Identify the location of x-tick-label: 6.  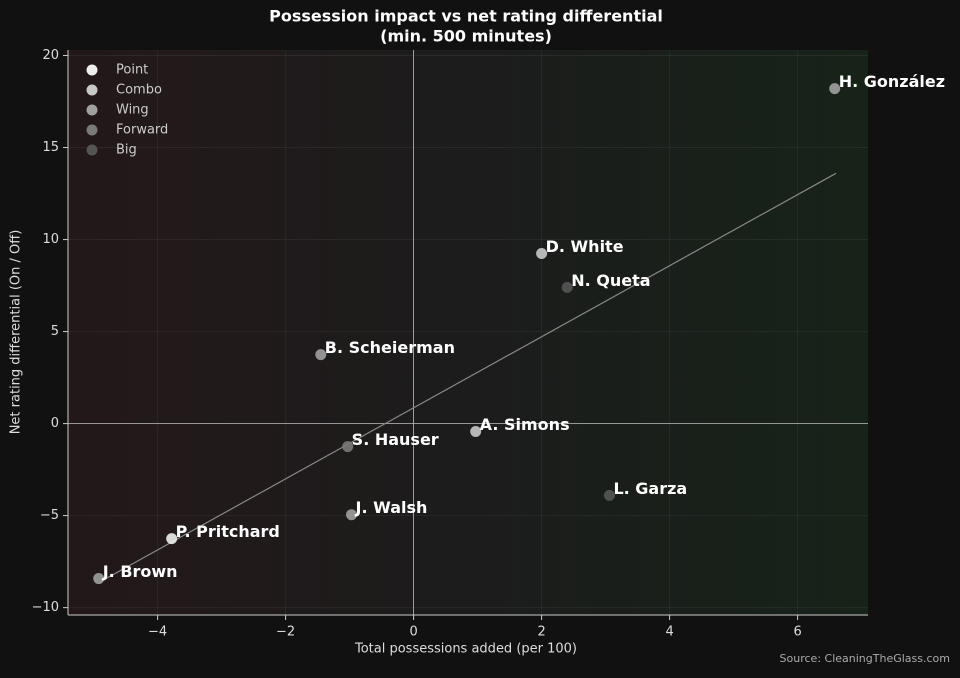
(797, 632).